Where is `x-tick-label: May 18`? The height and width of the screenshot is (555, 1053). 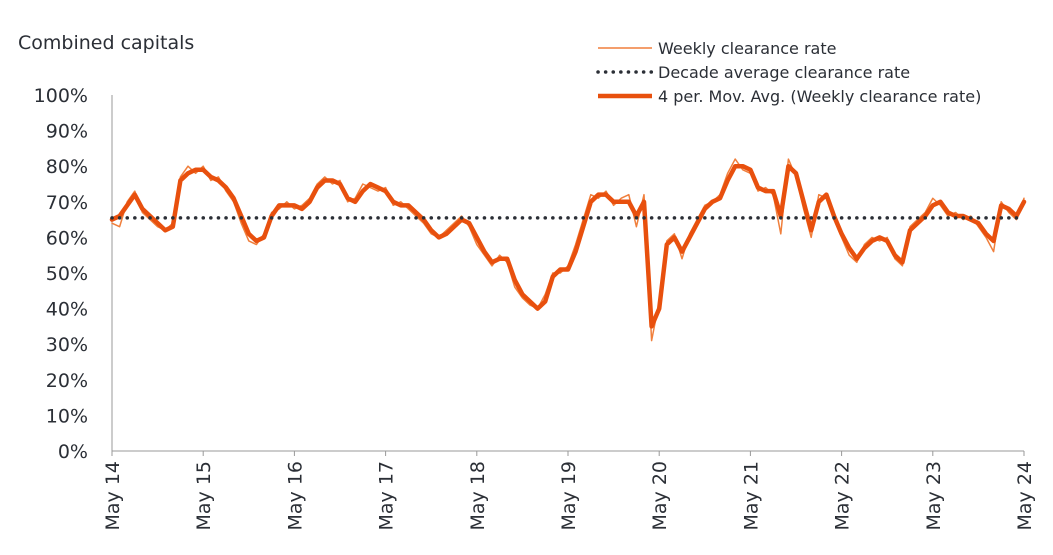 x-tick-label: May 18 is located at coordinates (478, 496).